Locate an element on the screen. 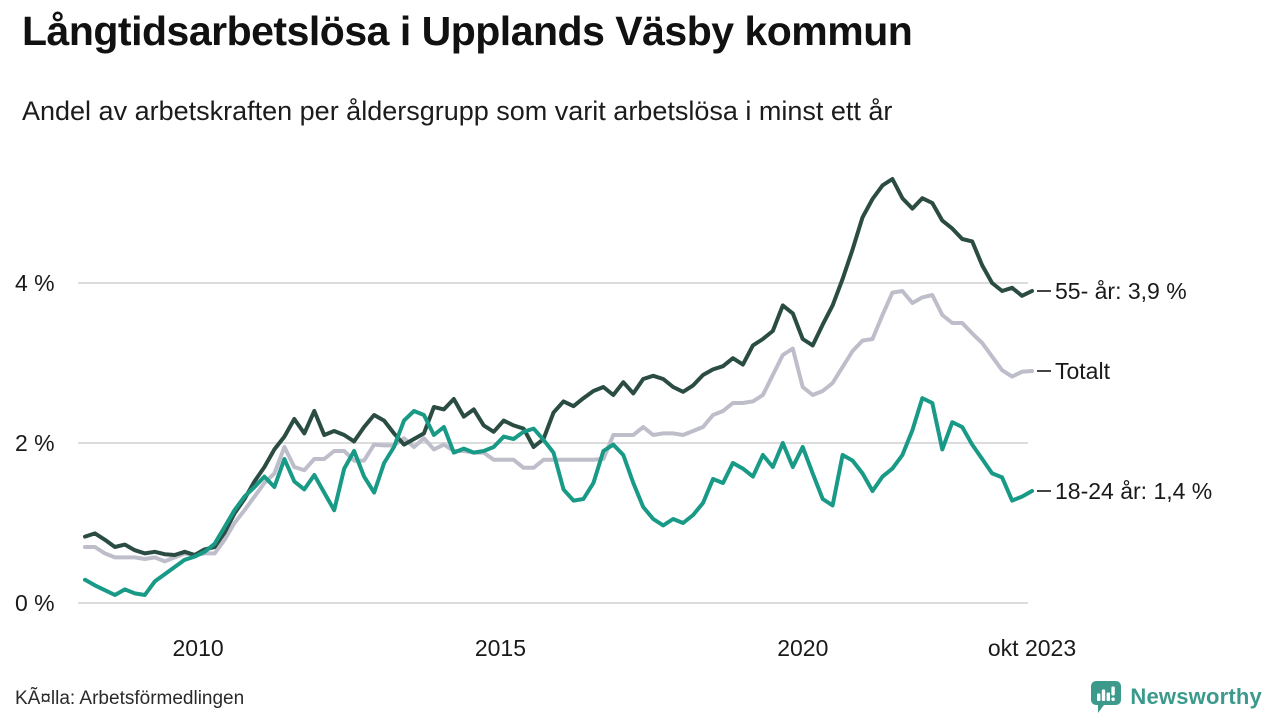 This screenshot has width=1280, height=720. x-tick-label: 2010 is located at coordinates (198, 648).